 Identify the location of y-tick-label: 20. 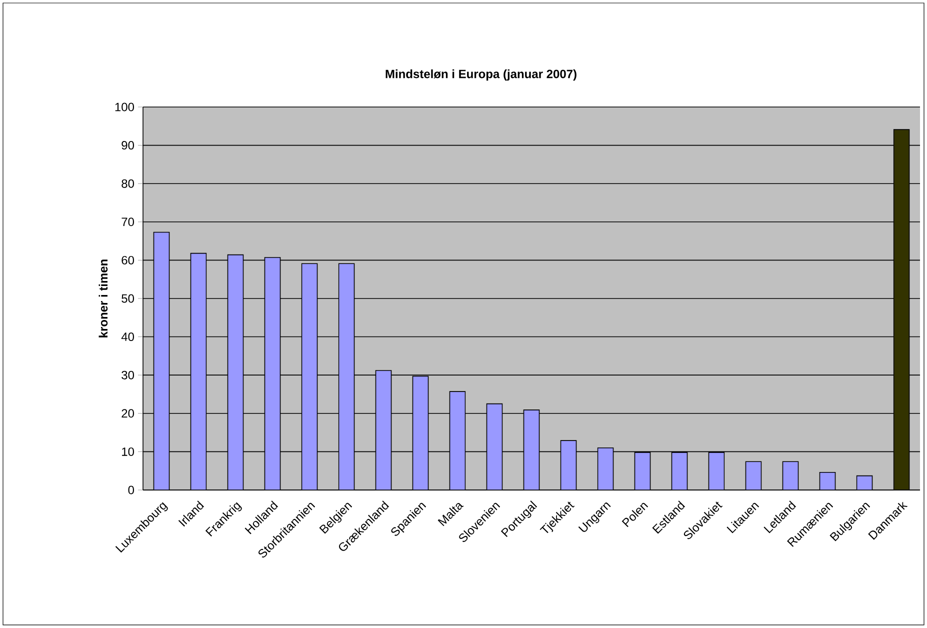
(128, 413).